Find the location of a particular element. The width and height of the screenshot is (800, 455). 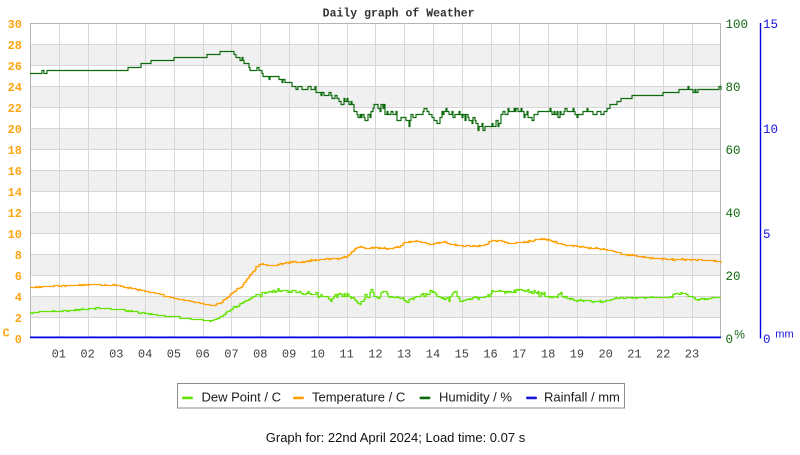

svg-text: 28 is located at coordinates (15, 46).